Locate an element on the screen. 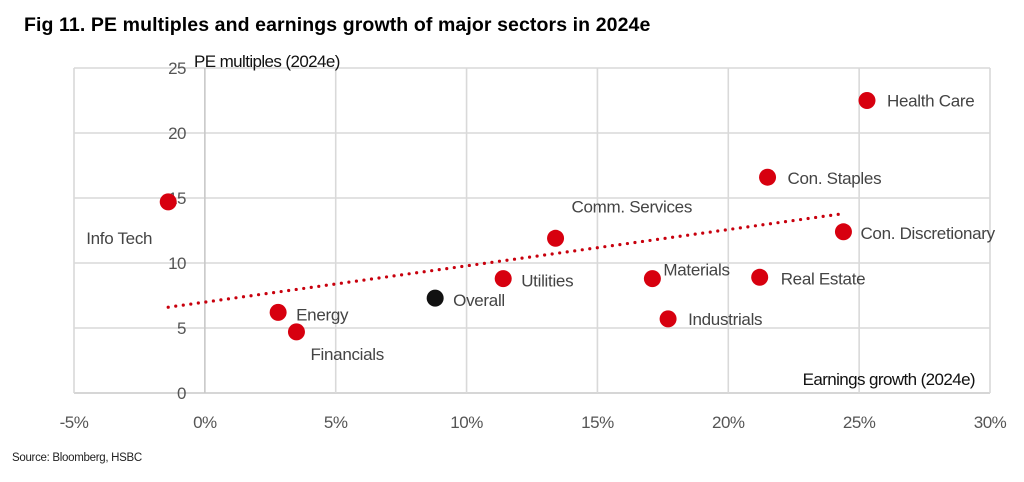 Image resolution: width=1024 pixels, height=482 pixels. data-point: Comm. Services is located at coordinates (619, 222).